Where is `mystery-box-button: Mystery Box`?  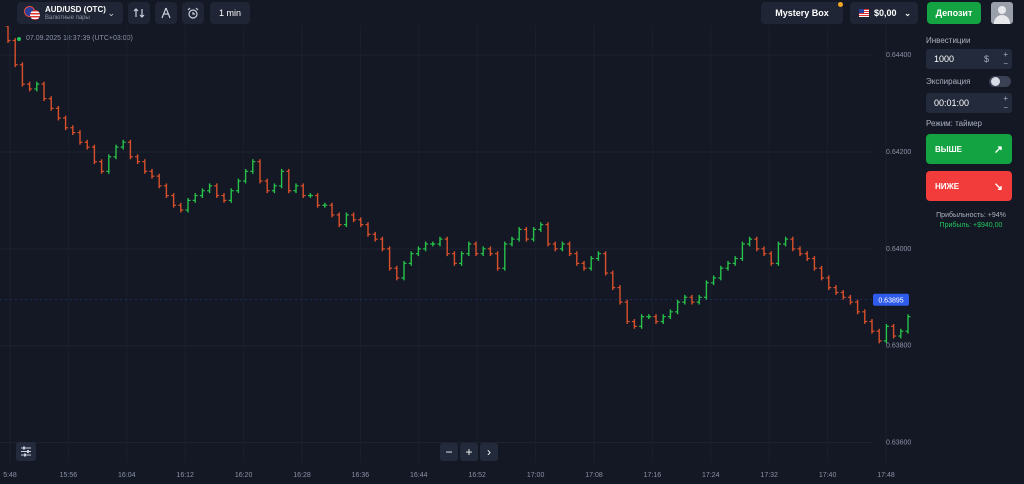
mystery-box-button: Mystery Box is located at coordinates (802, 13).